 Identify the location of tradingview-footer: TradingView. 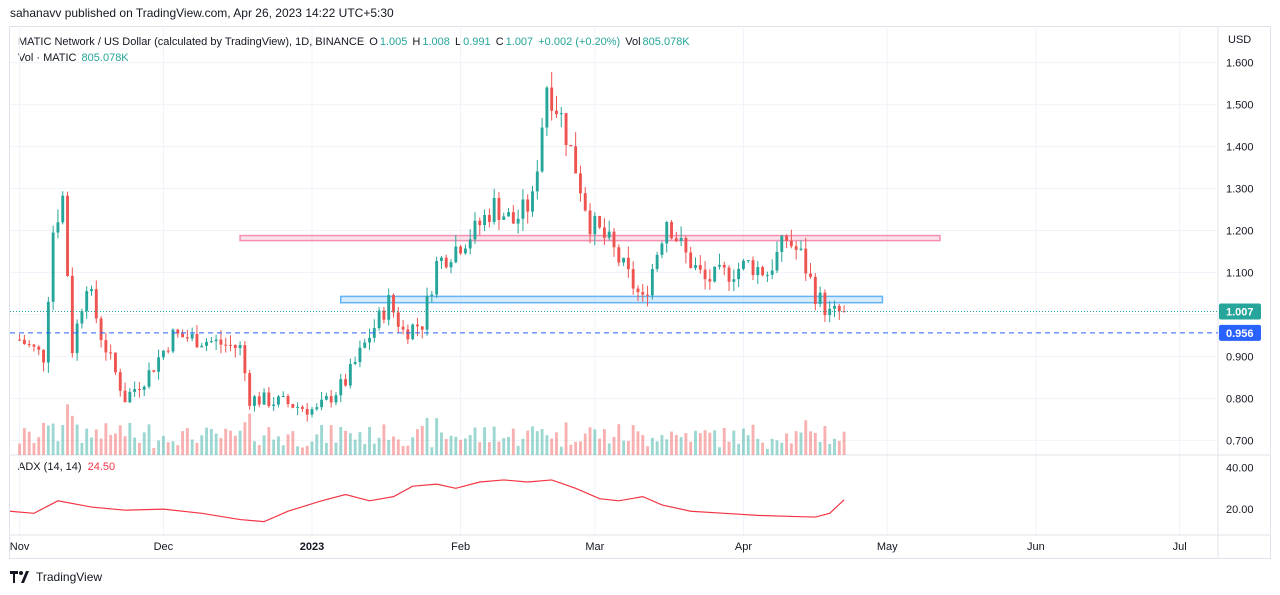
(56, 577).